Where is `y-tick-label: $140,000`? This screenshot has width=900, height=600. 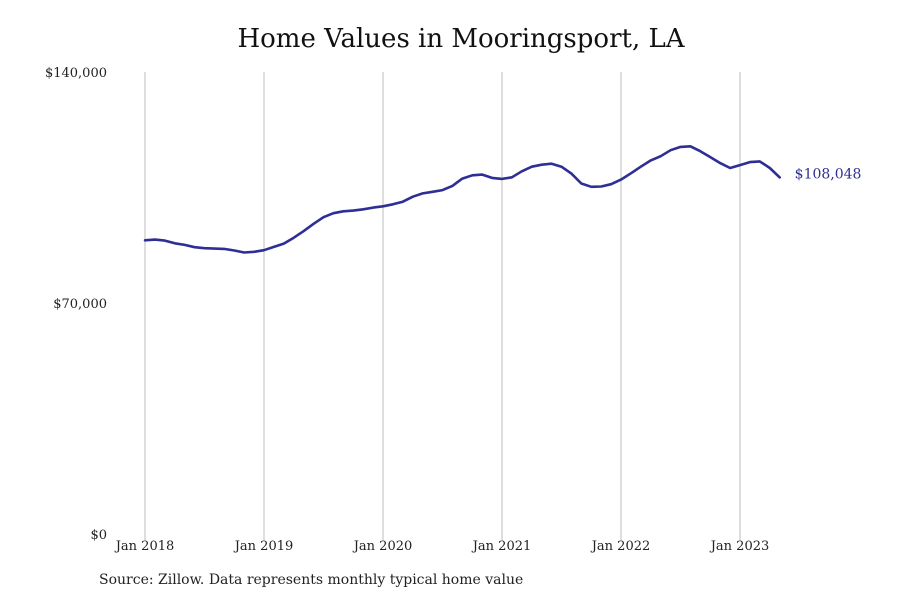
y-tick-label: $140,000 is located at coordinates (76, 73).